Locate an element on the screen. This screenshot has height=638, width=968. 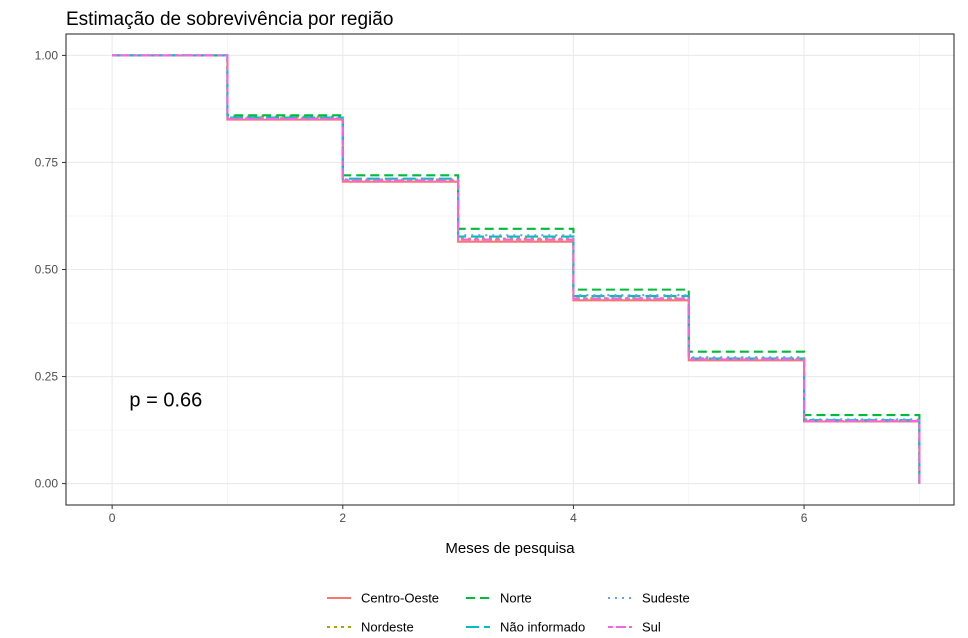
chart-title: Estimação de sobrevivência por região is located at coordinates (229, 19).